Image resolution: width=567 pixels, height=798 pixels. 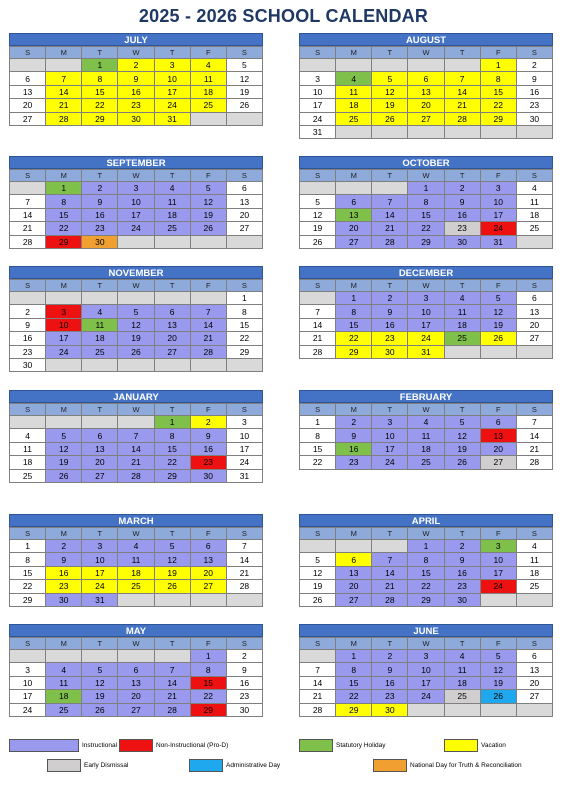 I want to click on weekday-header: M, so click(x=64, y=533).